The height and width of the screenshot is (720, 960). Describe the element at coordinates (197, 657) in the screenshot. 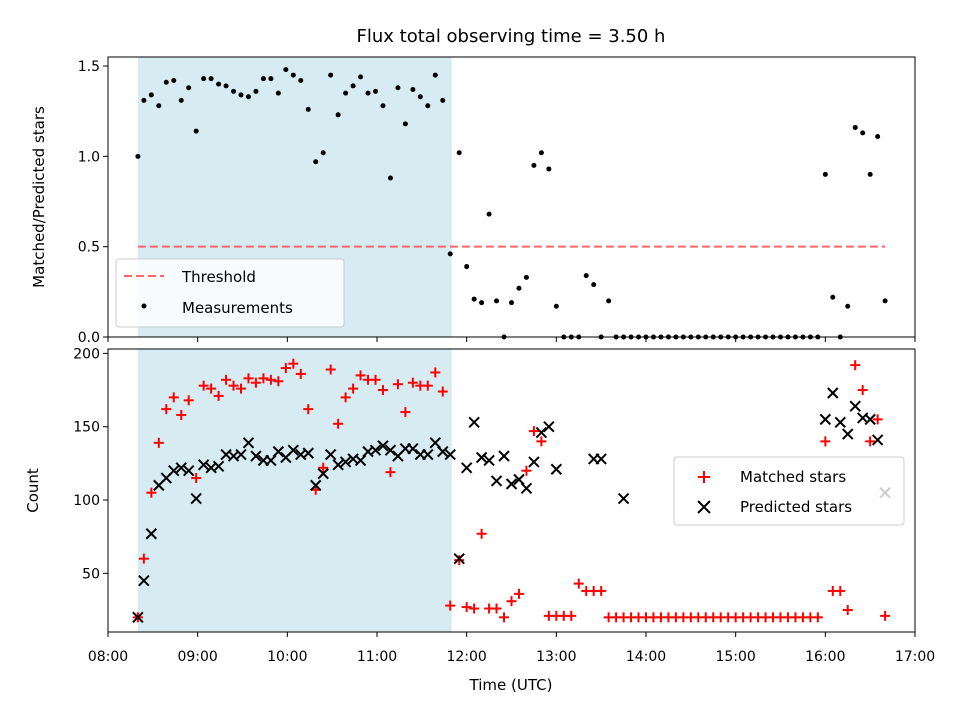

I see `x-tick-label: 09:00` at that location.